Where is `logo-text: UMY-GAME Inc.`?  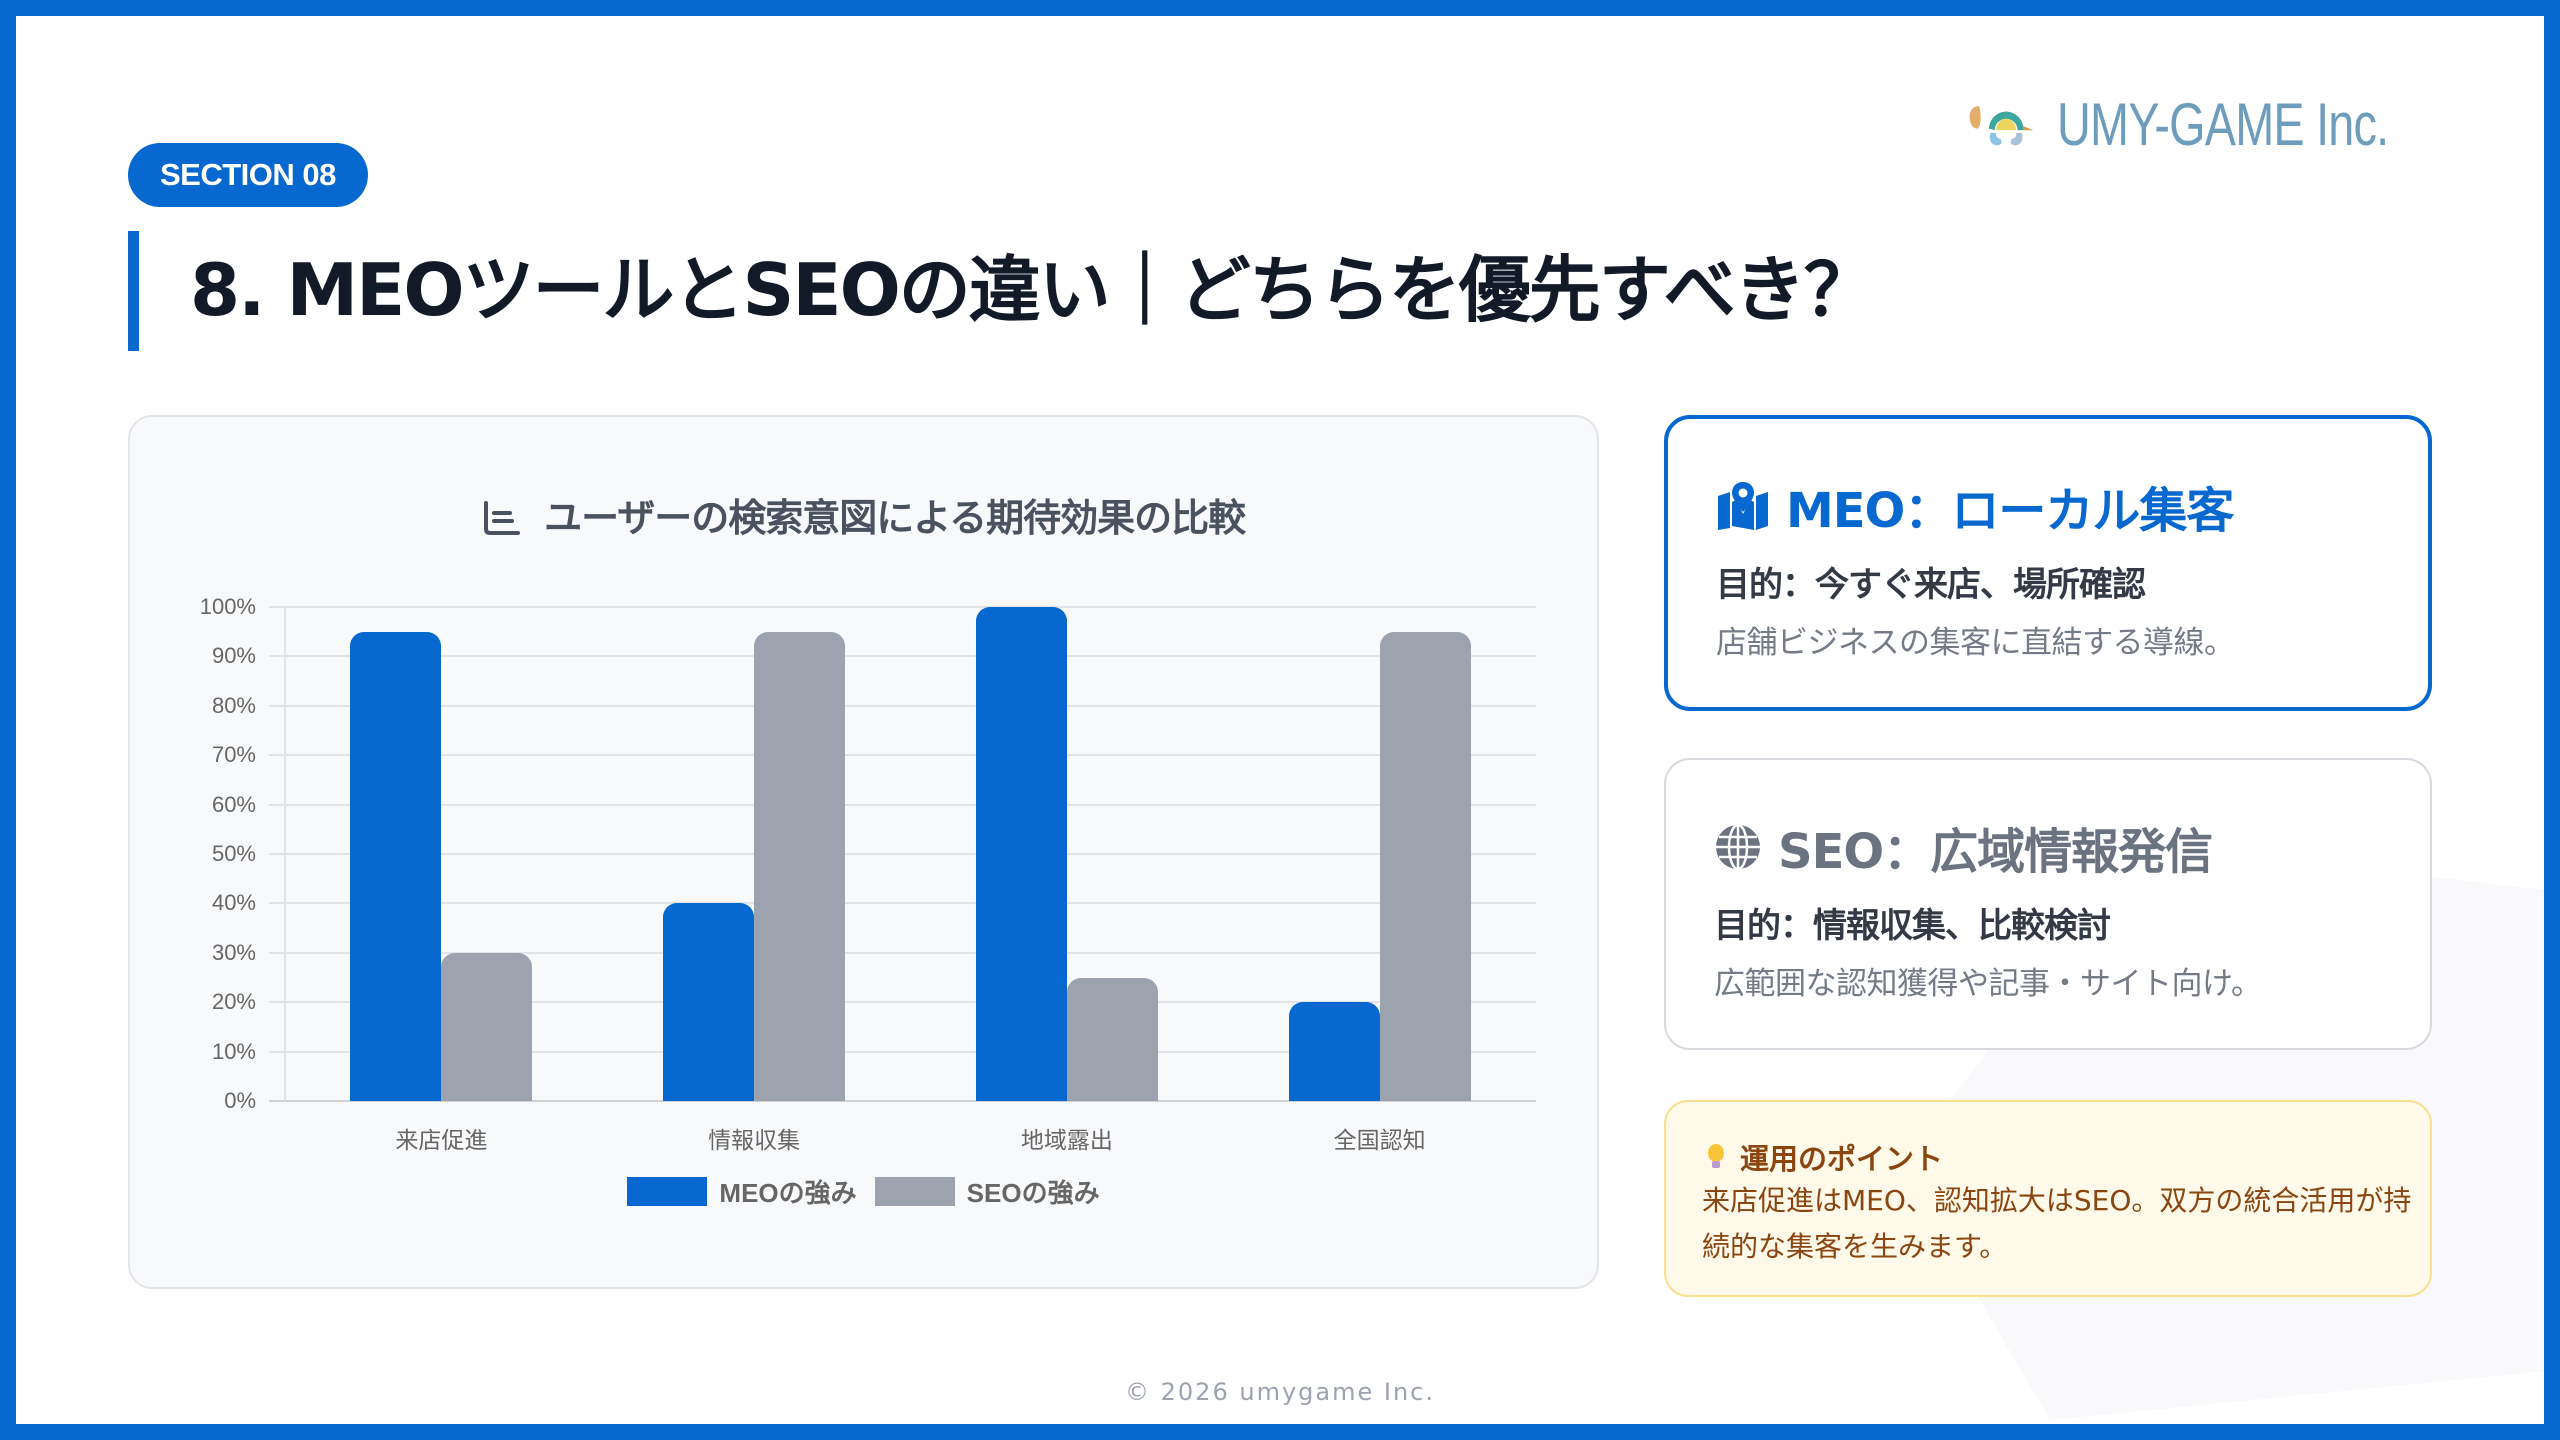
logo-text: UMY-GAME Inc. is located at coordinates (2223, 124).